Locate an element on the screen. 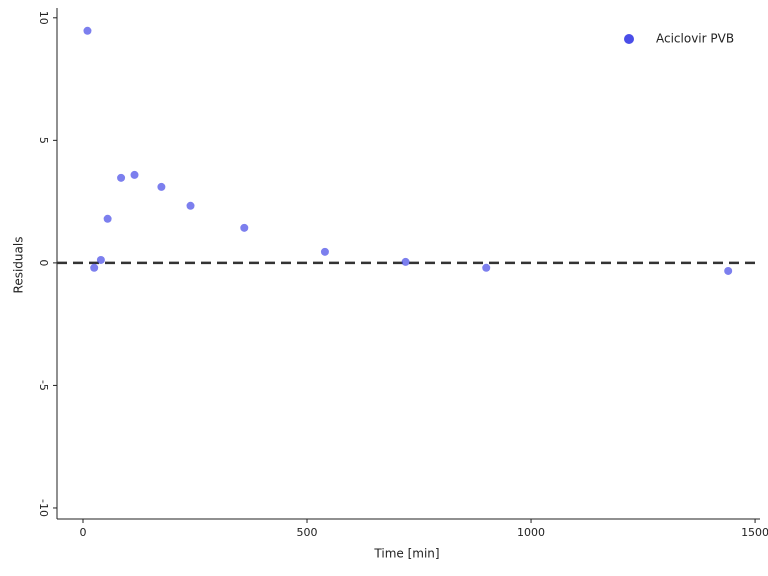 Image resolution: width=768 pixels, height=576 pixels. y-tick-label: 0 is located at coordinates (43, 262).